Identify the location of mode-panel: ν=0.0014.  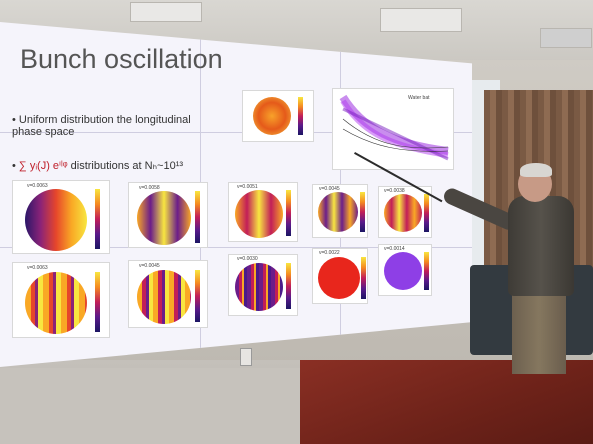
(405, 270).